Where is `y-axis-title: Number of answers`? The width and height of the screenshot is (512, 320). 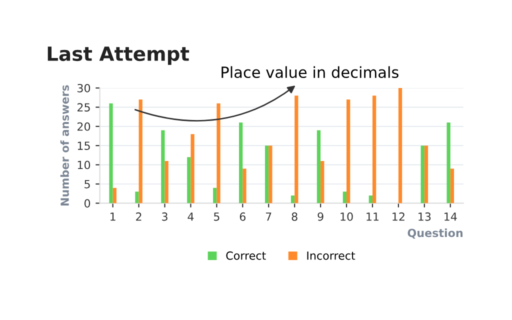
y-axis-title: Number of answers is located at coordinates (64, 145).